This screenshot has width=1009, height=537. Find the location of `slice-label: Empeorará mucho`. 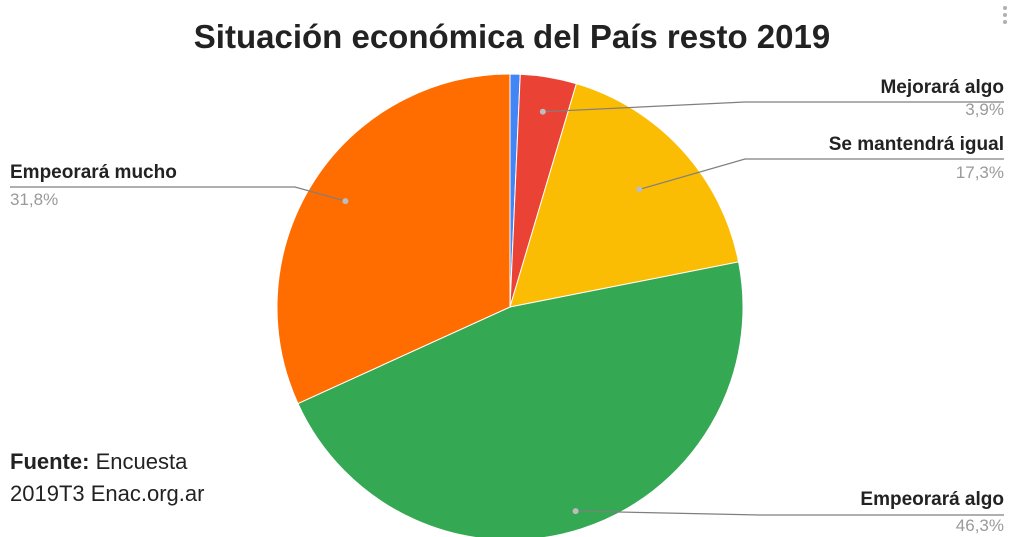

slice-label: Empeorará mucho is located at coordinates (93, 172).